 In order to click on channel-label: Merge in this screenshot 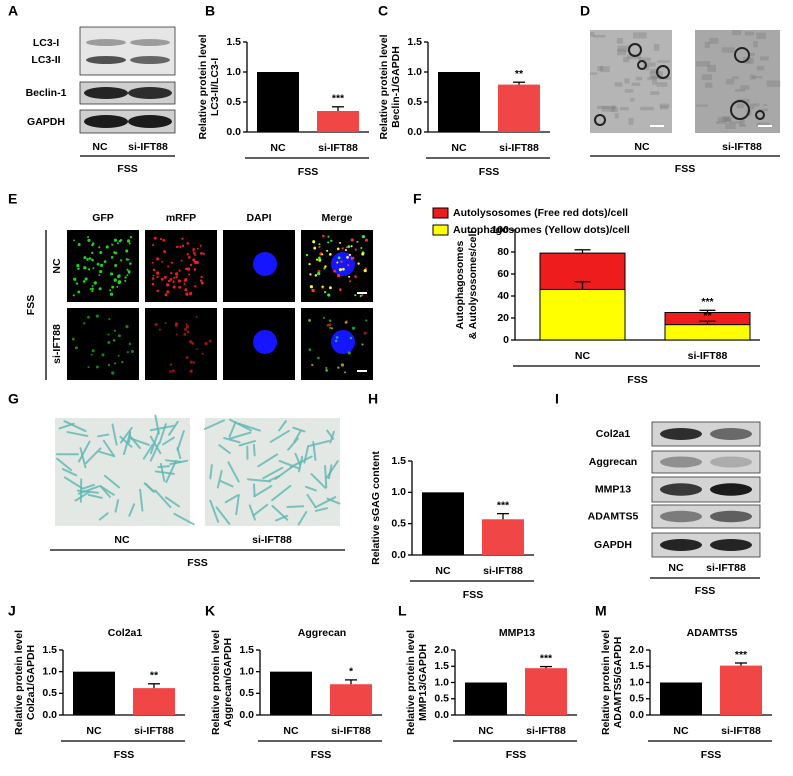, I will do `click(337, 218)`.